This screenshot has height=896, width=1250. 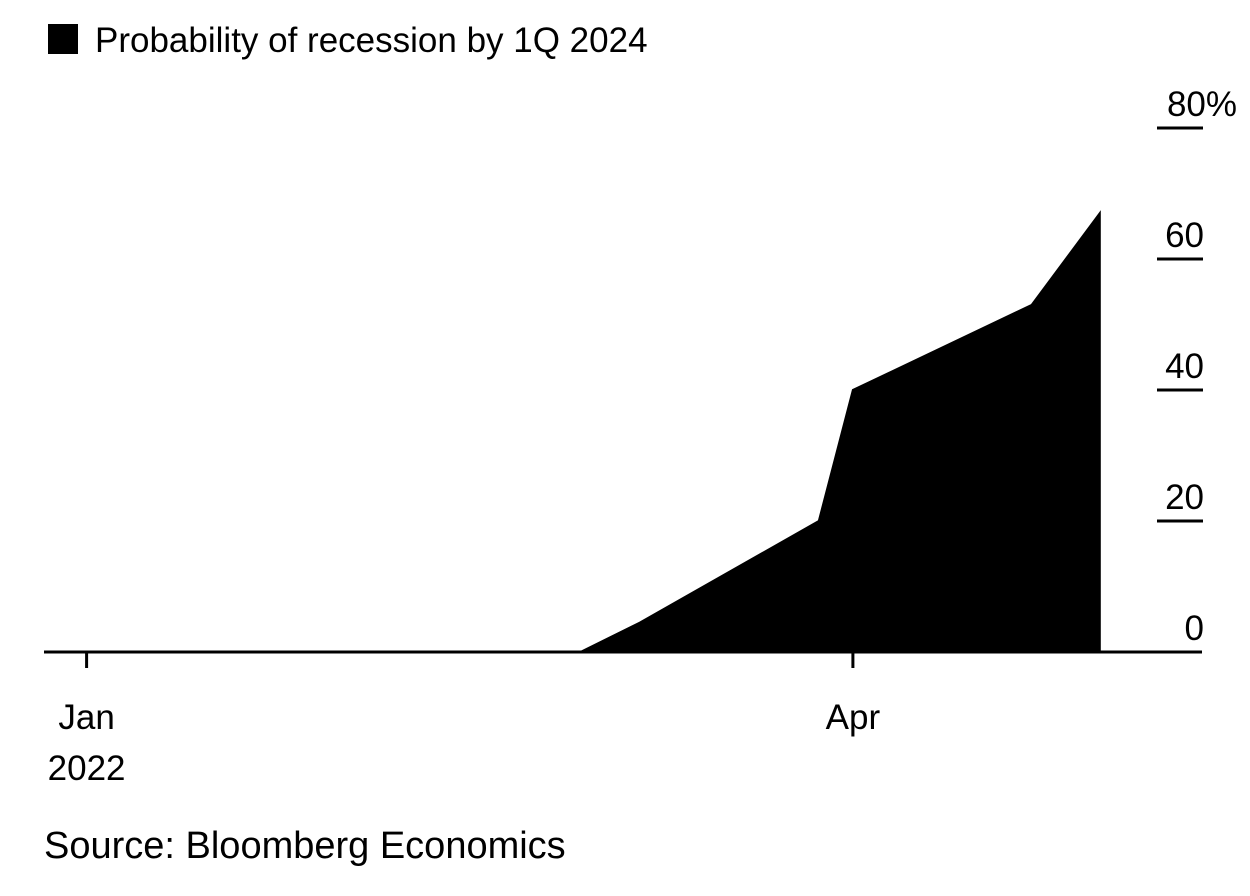 I want to click on y-axis: 0 20 40 60 80%, so click(x=1197, y=366).